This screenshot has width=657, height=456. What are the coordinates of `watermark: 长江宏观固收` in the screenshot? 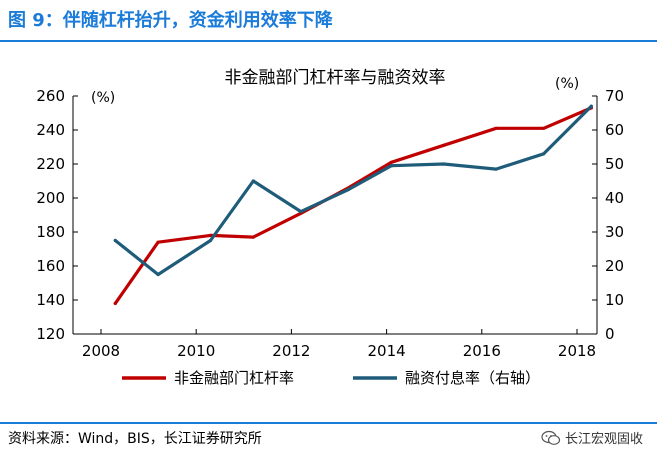 It's located at (592, 437).